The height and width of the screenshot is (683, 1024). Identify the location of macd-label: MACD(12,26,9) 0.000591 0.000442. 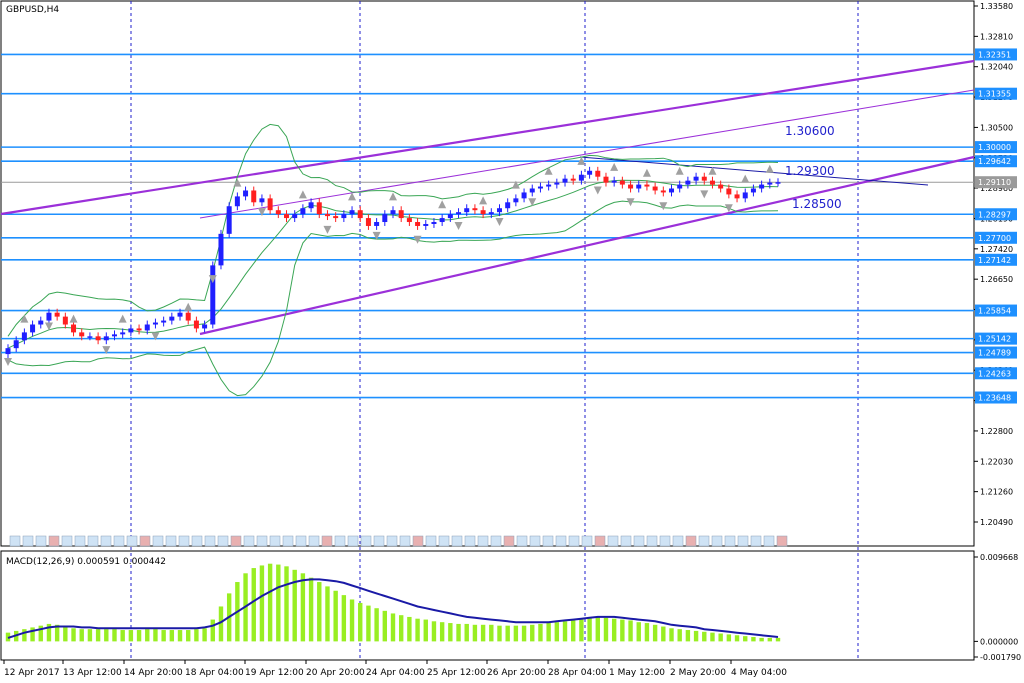
(86, 562).